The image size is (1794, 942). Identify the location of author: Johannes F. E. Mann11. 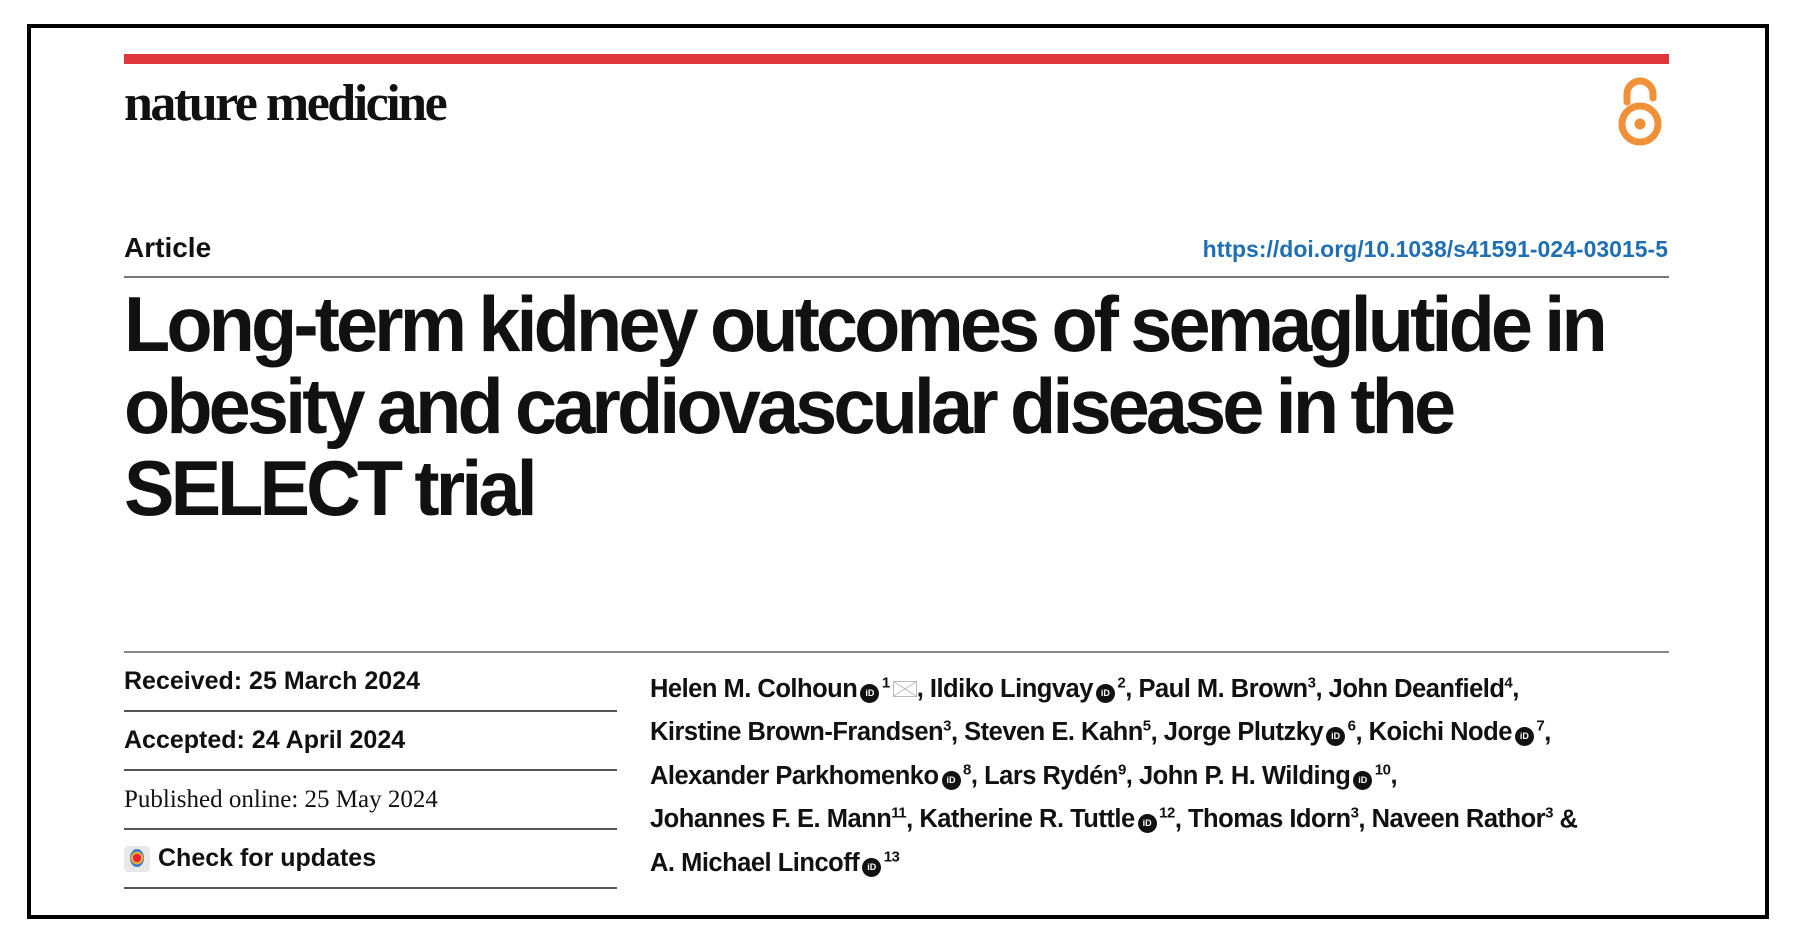
(778, 819).